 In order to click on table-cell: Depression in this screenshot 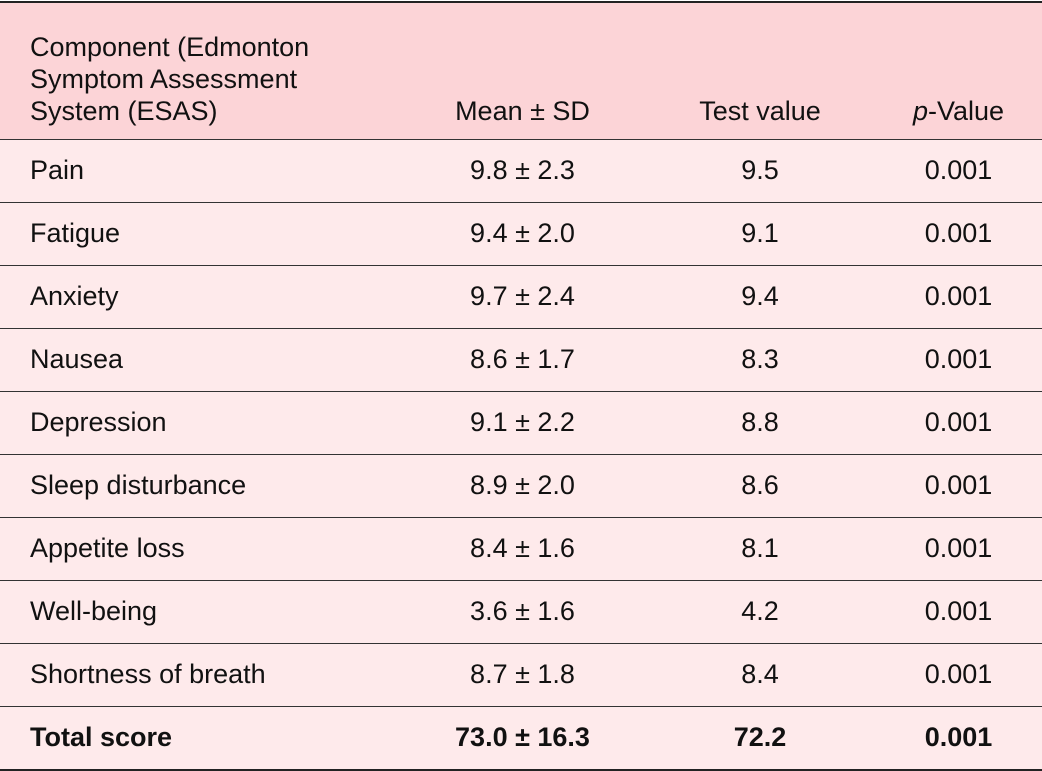, I will do `click(200, 422)`.